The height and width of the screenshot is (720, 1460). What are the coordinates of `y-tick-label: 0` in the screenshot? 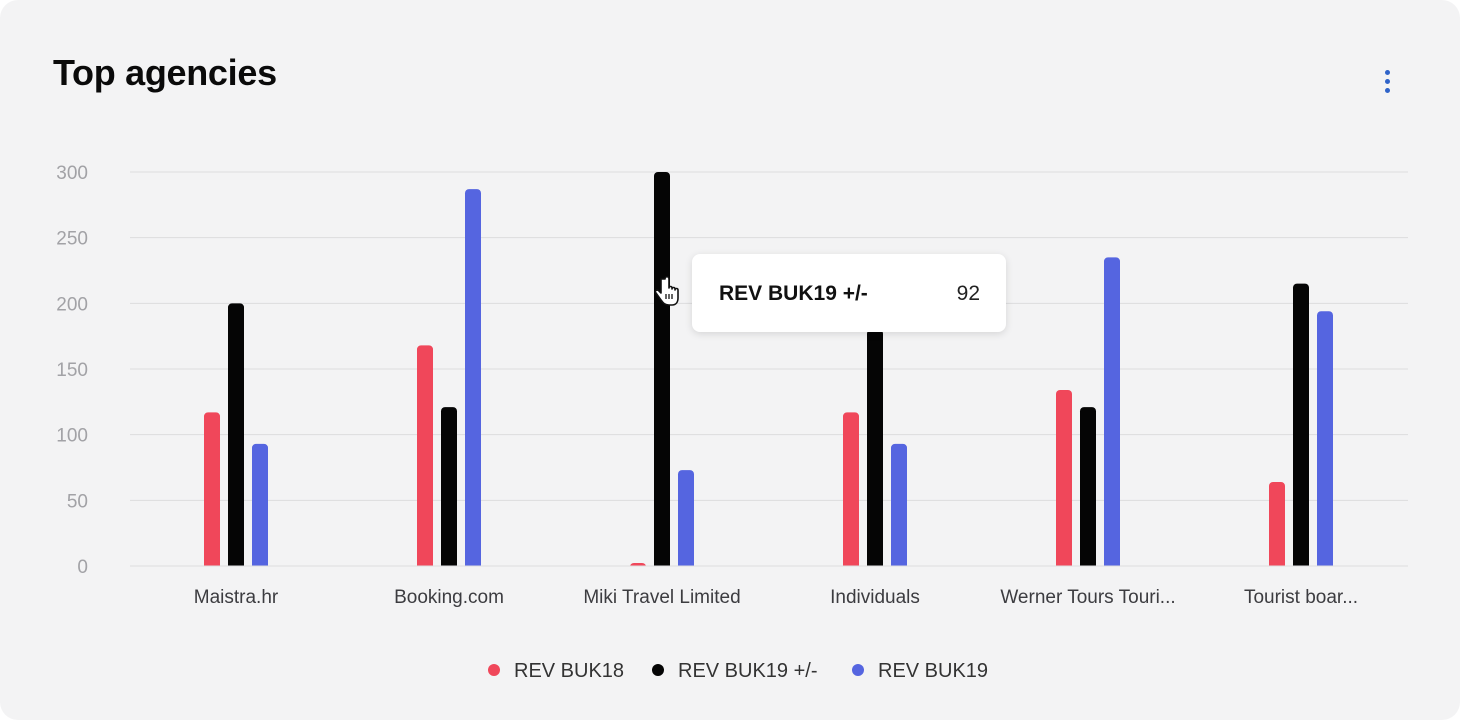 It's located at (82, 567).